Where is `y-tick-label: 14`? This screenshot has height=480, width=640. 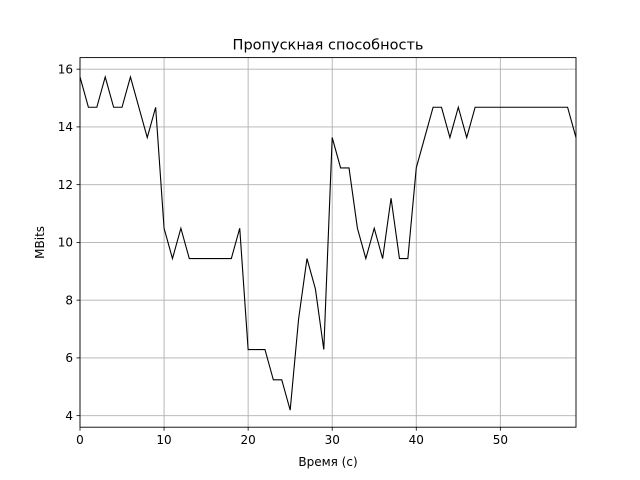
y-tick-label: 14 is located at coordinates (65, 127).